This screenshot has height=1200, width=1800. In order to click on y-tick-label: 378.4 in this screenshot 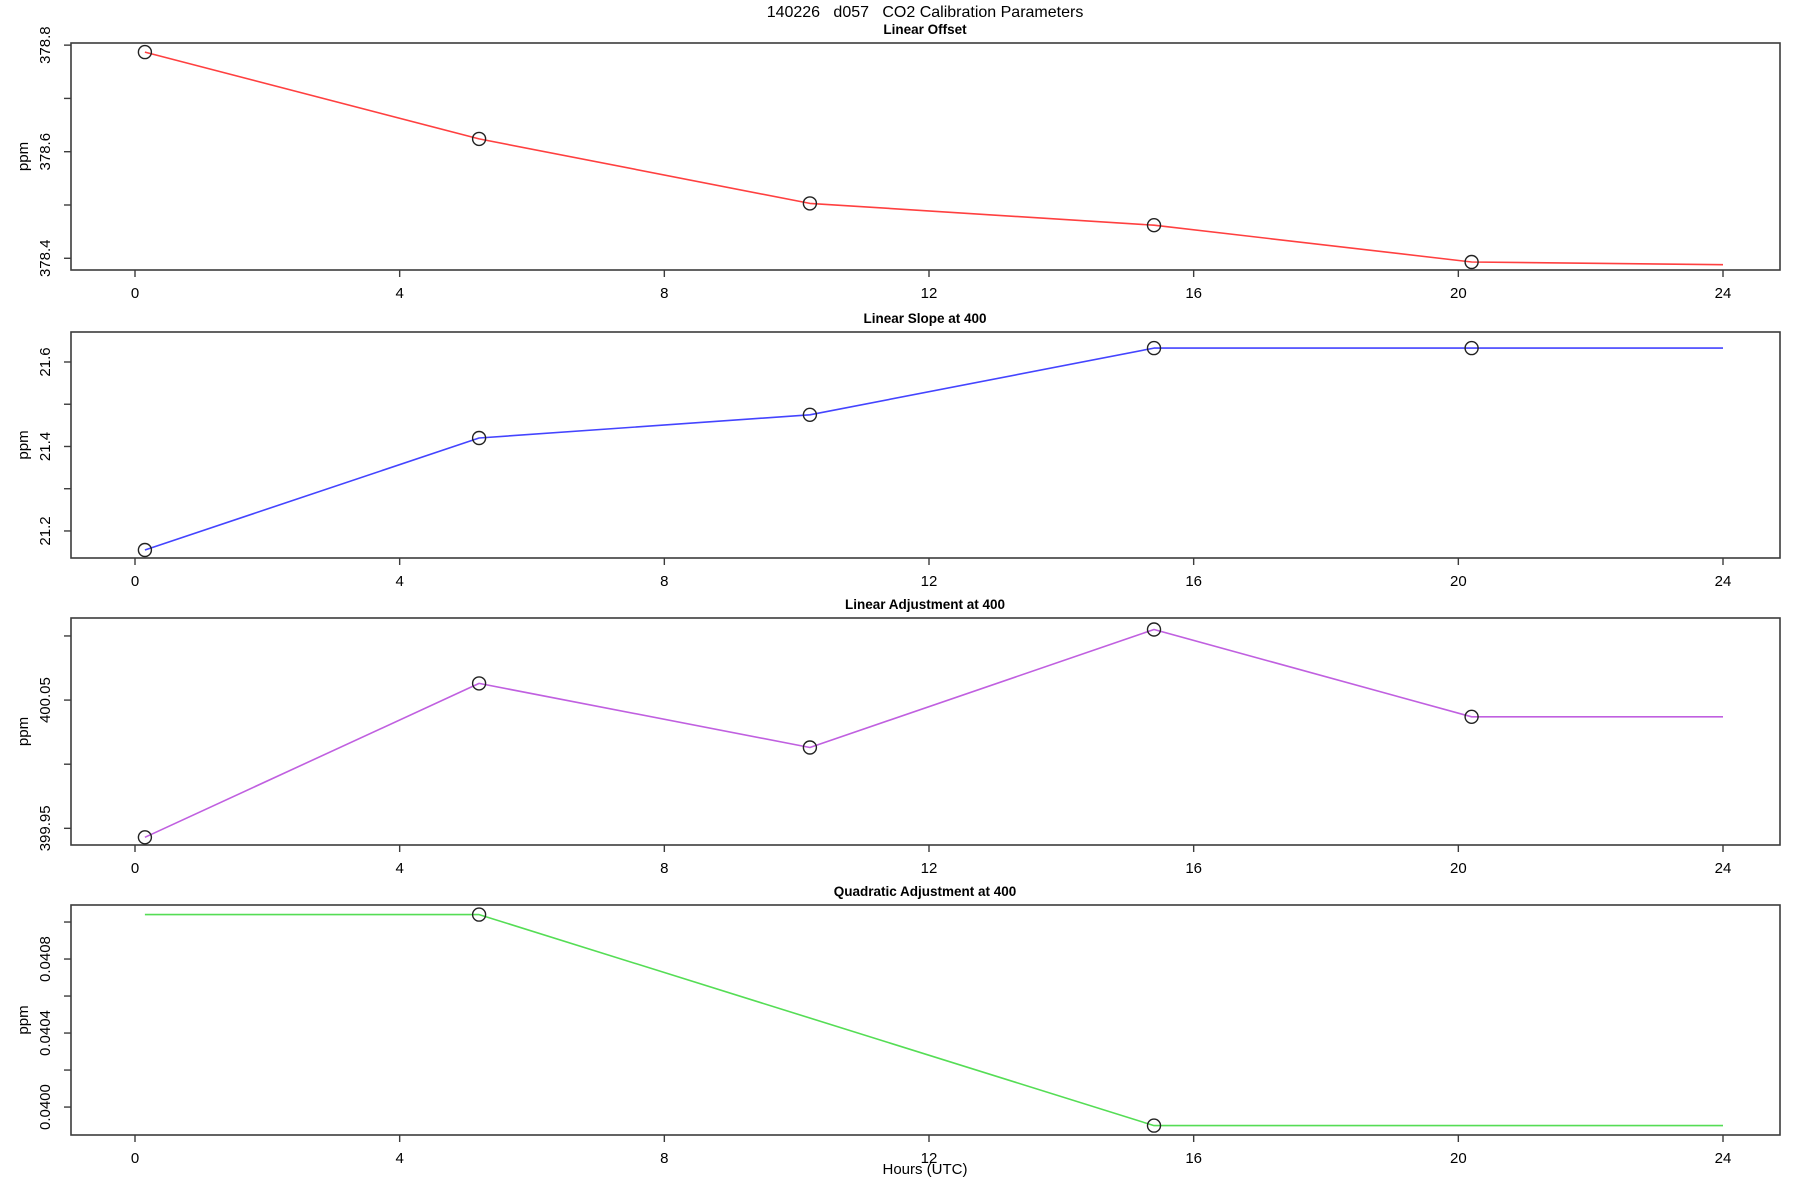, I will do `click(45, 259)`.